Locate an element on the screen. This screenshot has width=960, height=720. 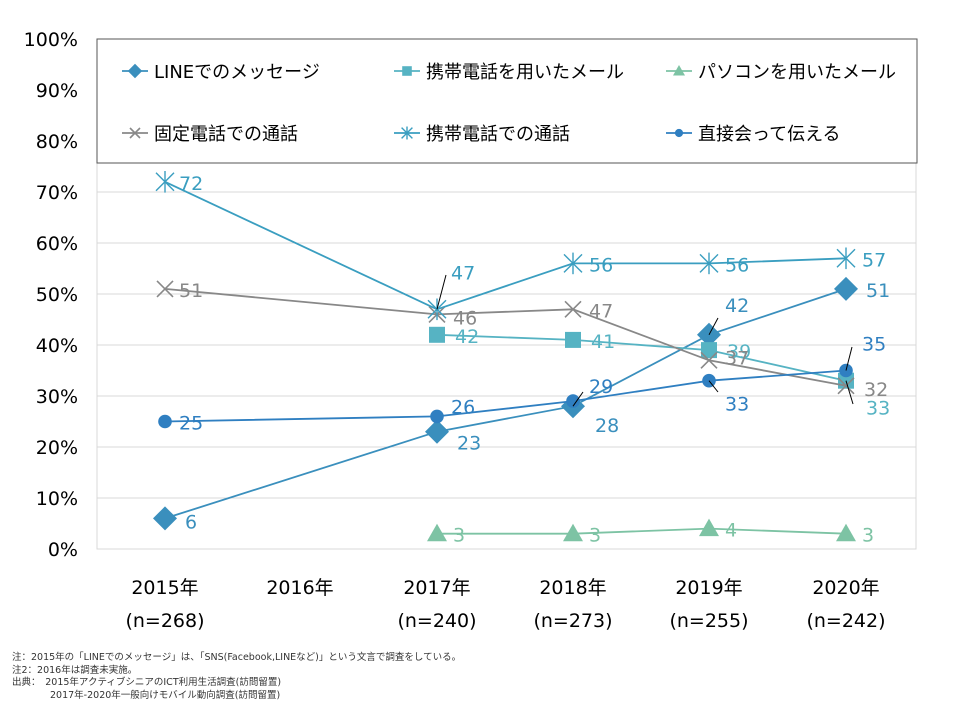
y-tick-label: 80% is located at coordinates (57, 142).